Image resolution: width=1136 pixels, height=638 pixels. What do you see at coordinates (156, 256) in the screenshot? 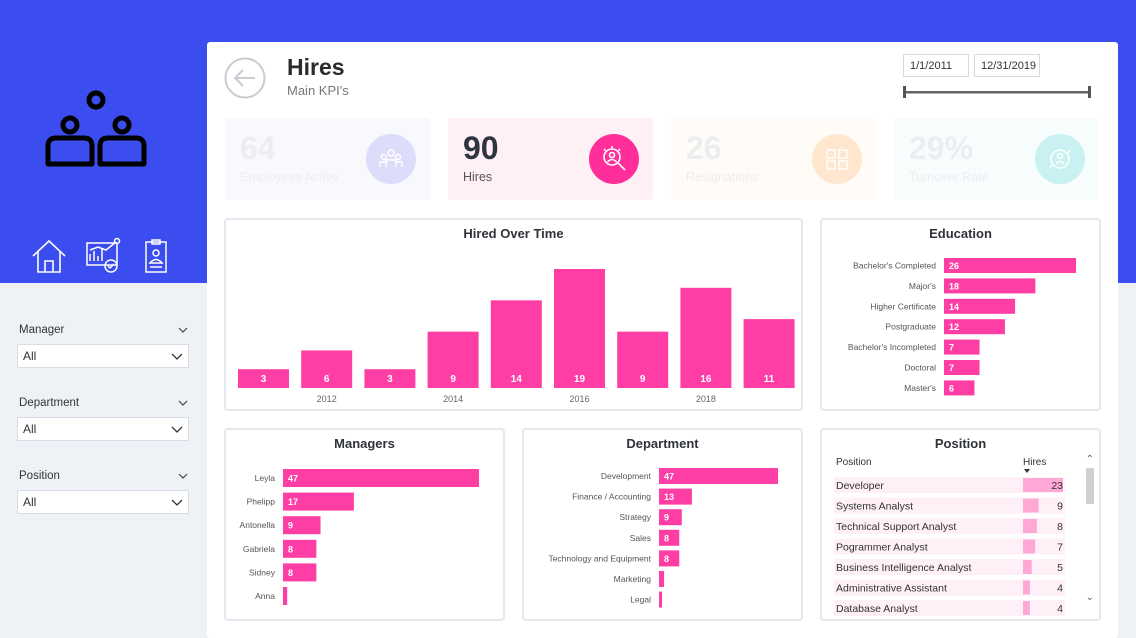
I see `id-card-icon` at bounding box center [156, 256].